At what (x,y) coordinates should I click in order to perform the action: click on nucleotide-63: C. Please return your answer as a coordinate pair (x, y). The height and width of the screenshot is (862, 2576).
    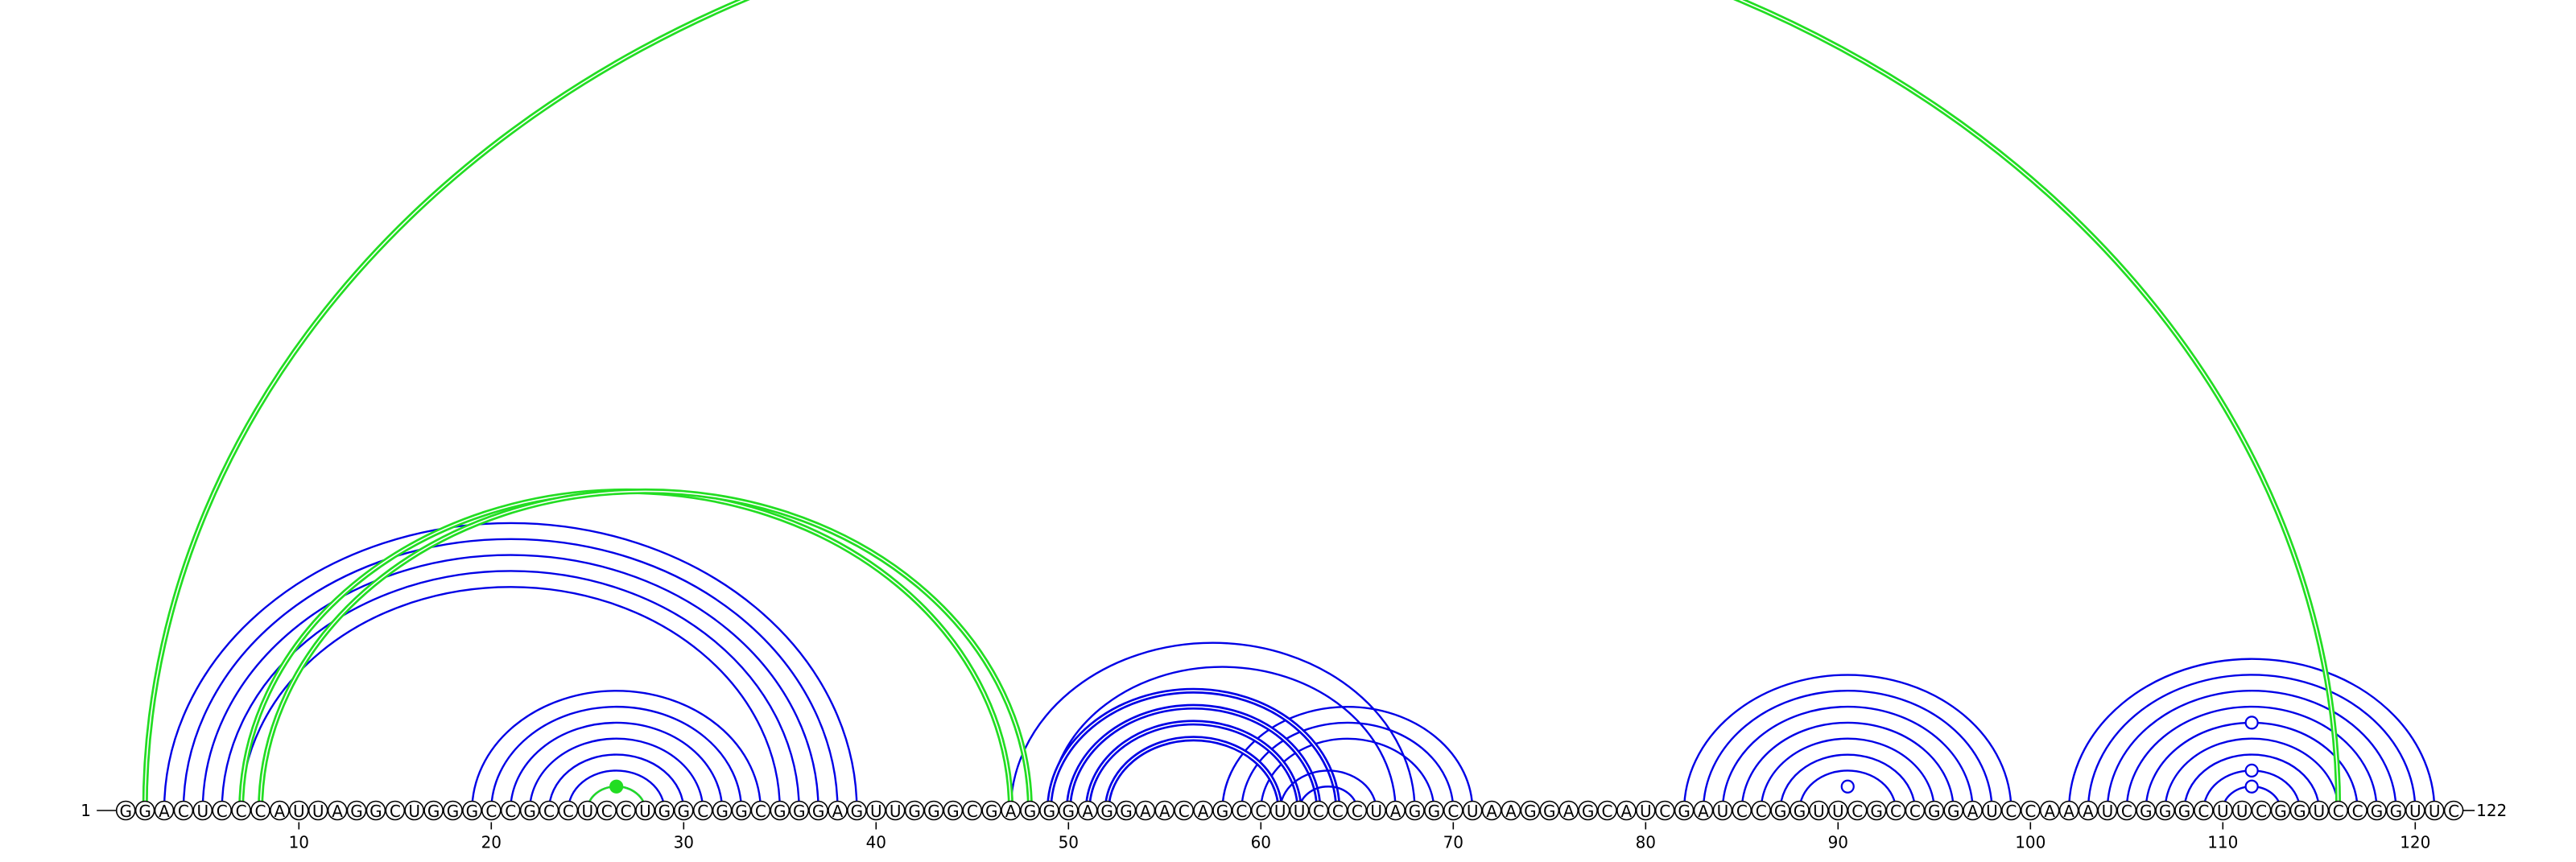
    Looking at the image, I should click on (1318, 810).